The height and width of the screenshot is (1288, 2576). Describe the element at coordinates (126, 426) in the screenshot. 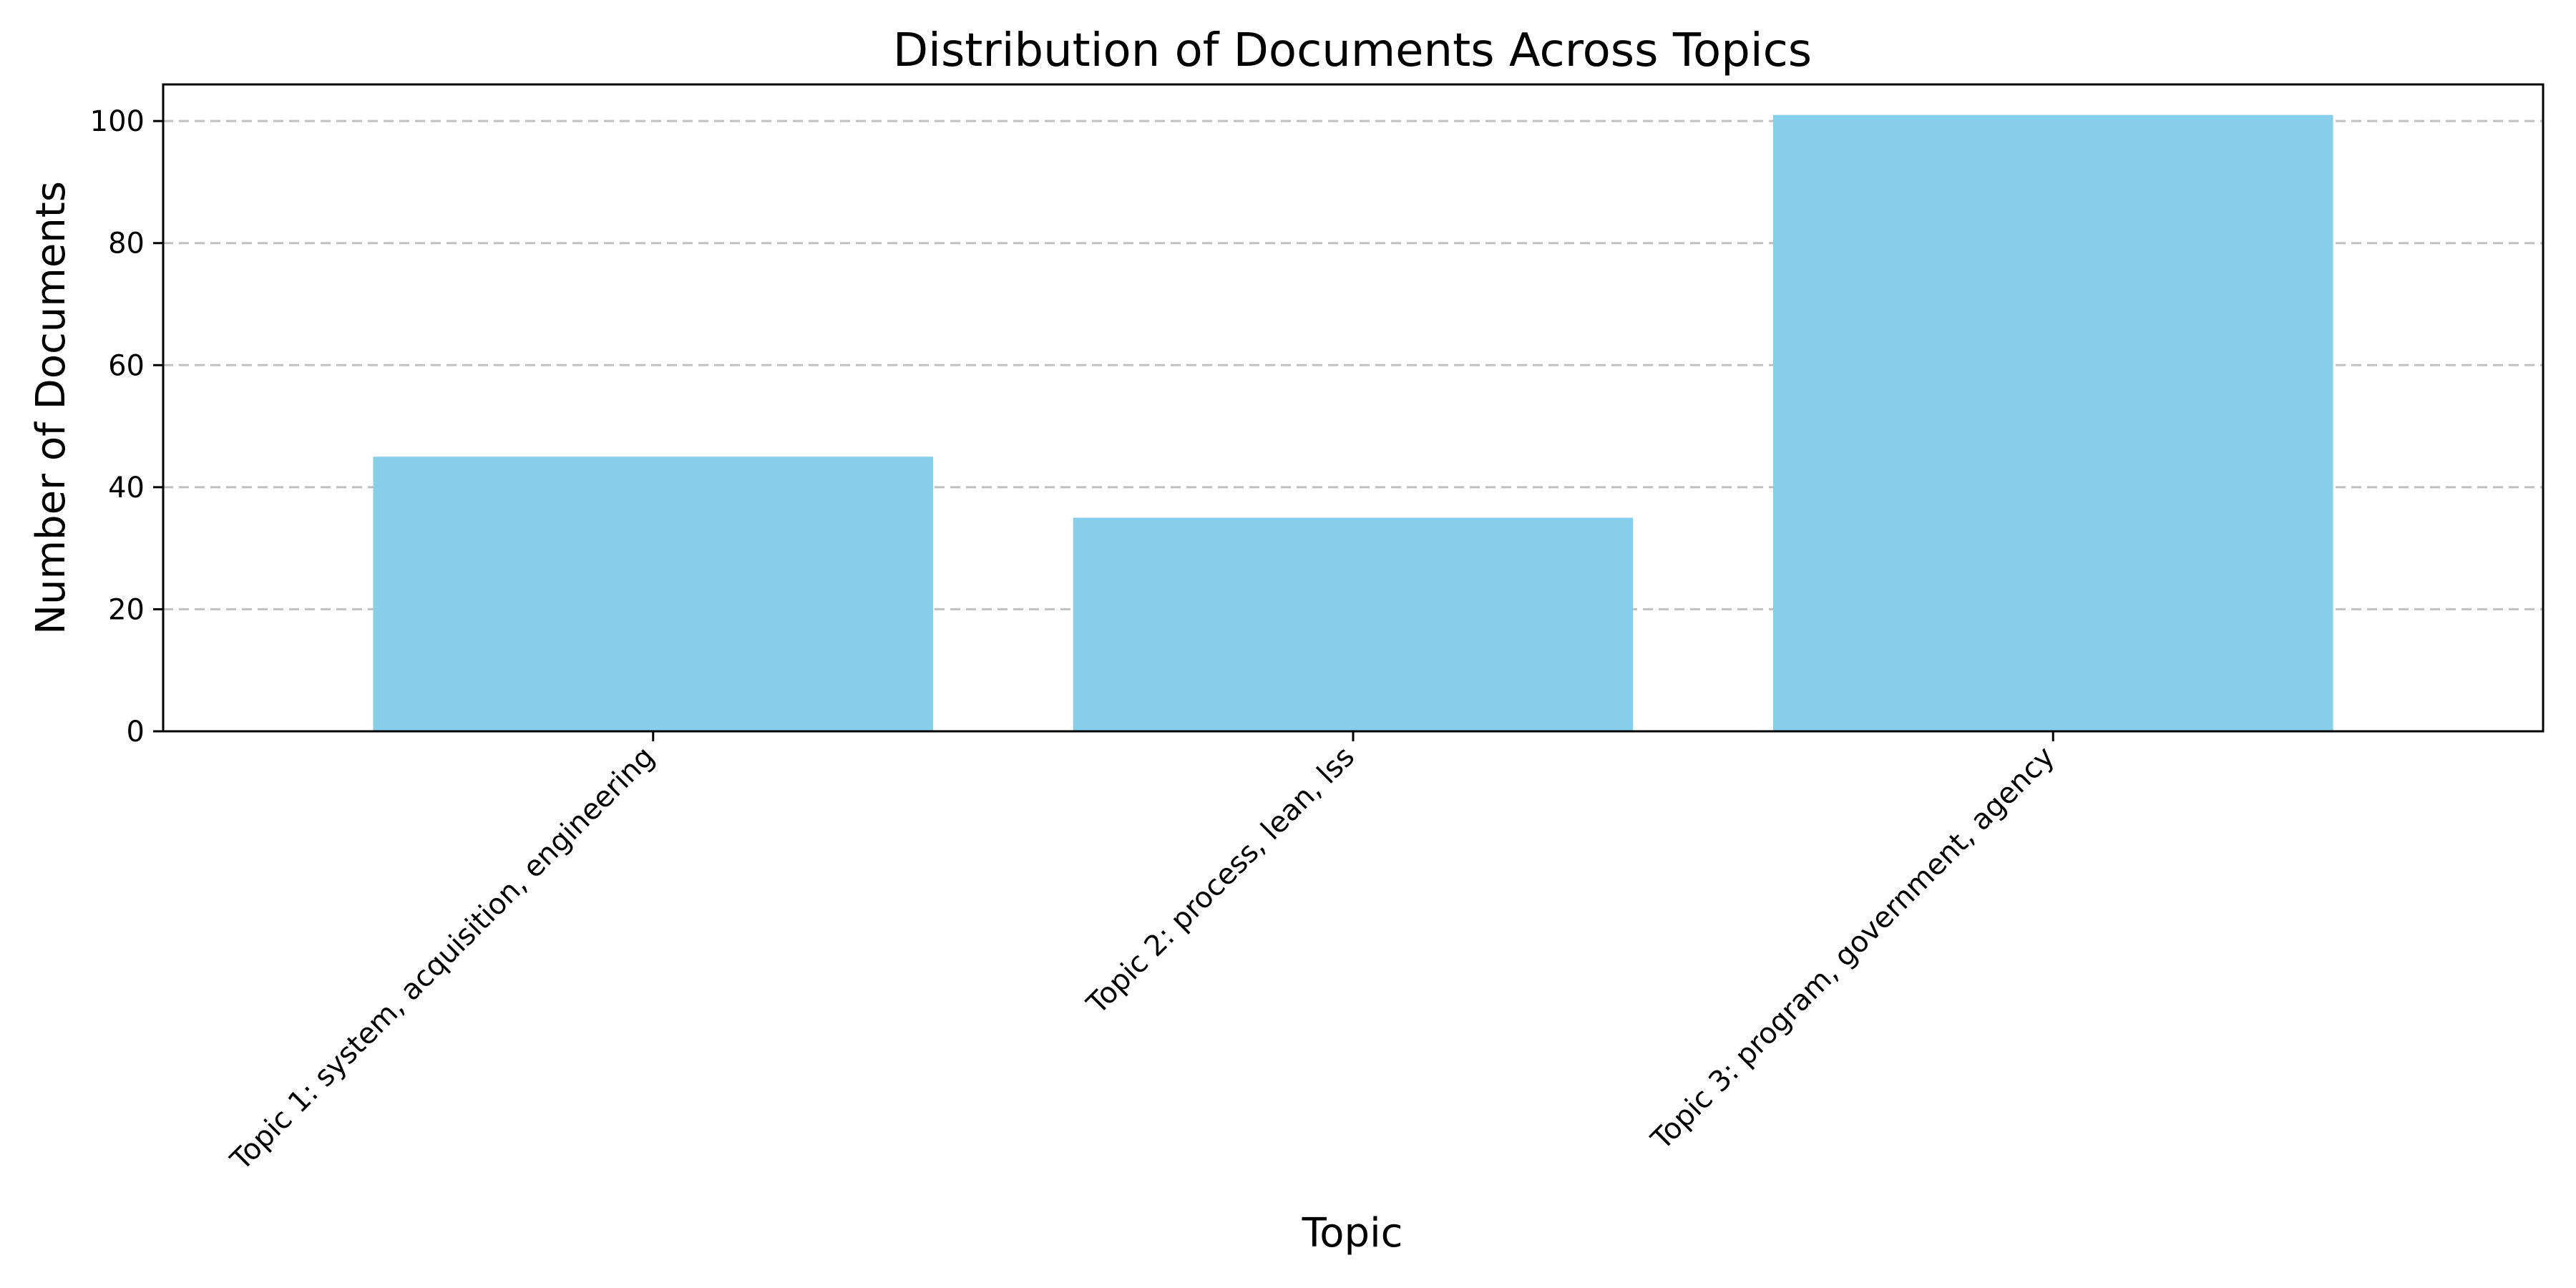

I see `y-axis-ticks: 0 20 40 60 80 100` at that location.